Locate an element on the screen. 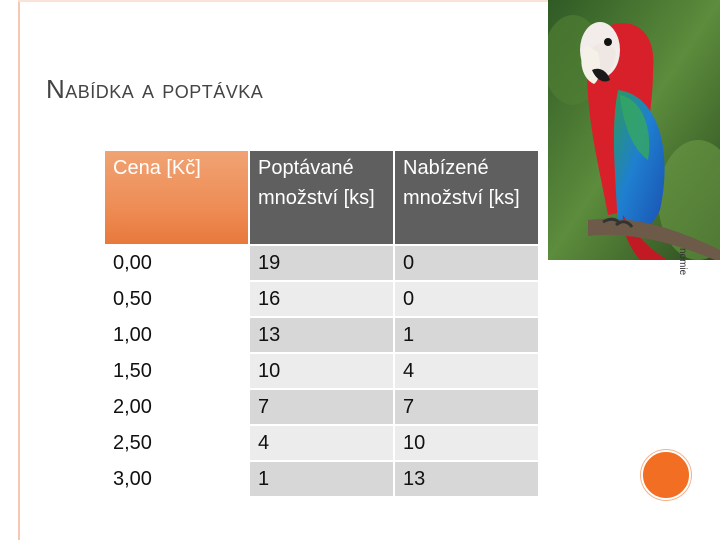  cell-supply: 4 is located at coordinates (465, 370).